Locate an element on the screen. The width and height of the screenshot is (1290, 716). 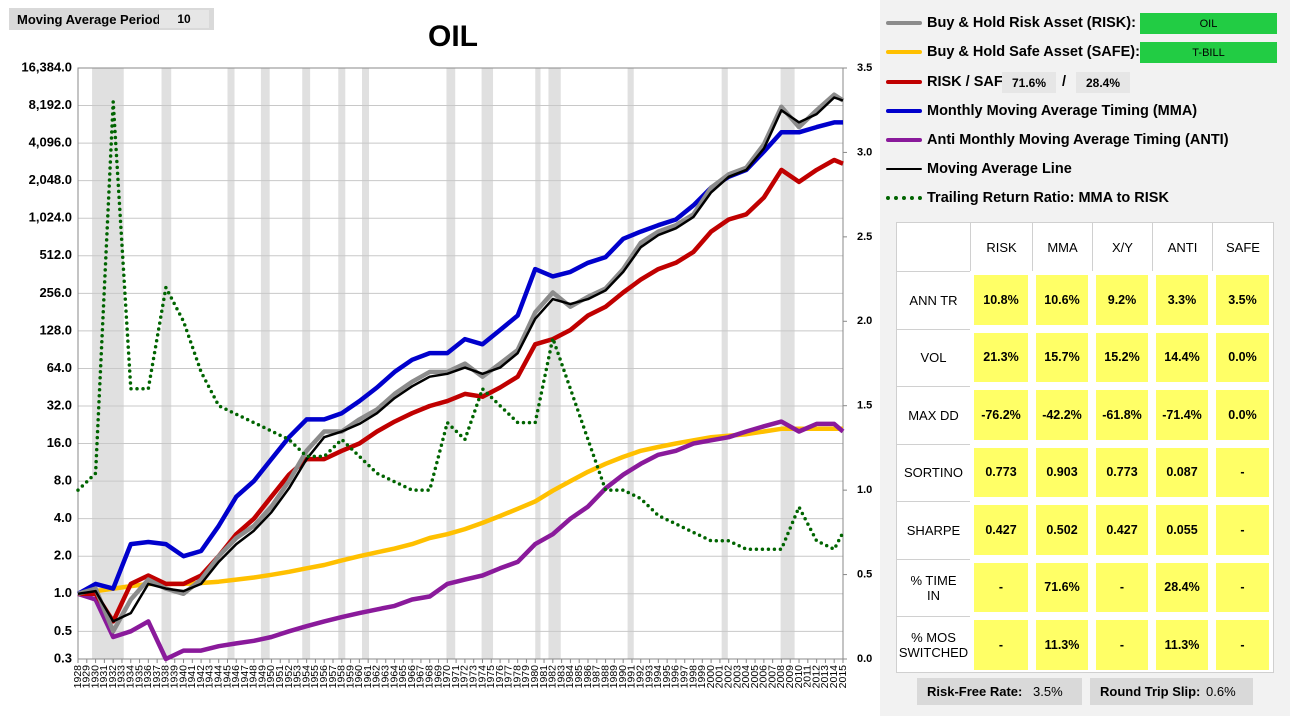
x-tick-label: 1990 is located at coordinates (623, 677).